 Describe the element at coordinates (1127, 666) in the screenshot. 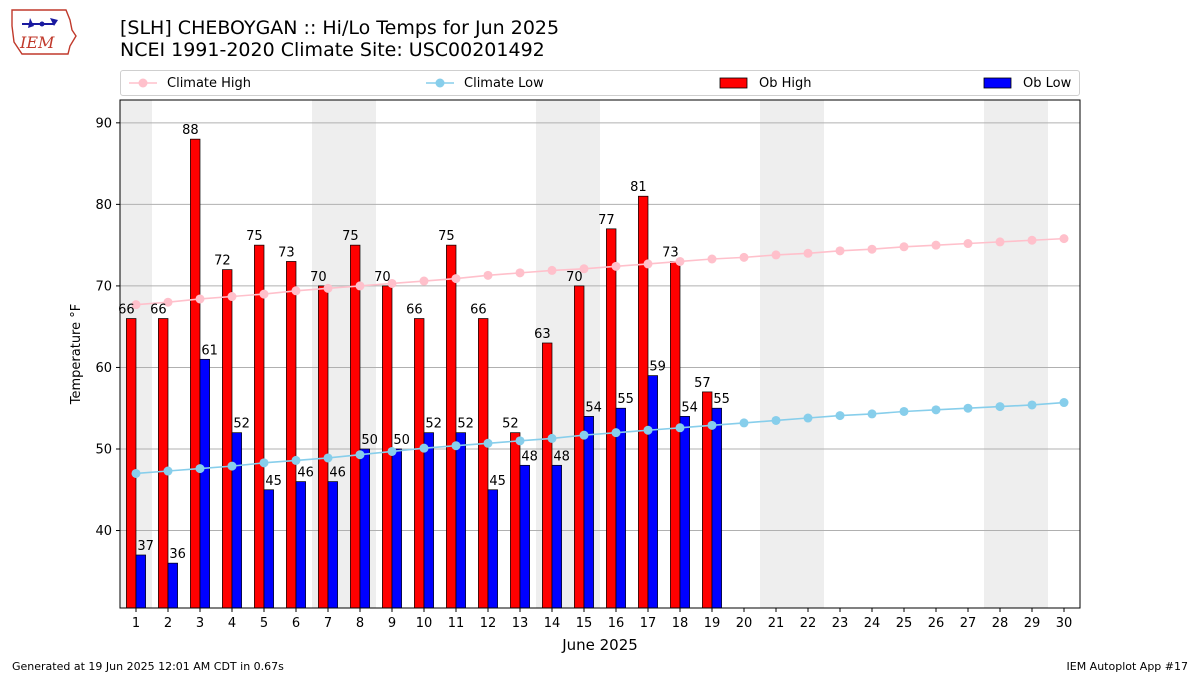

I see `app-note: IEM Autoplot App #17` at that location.